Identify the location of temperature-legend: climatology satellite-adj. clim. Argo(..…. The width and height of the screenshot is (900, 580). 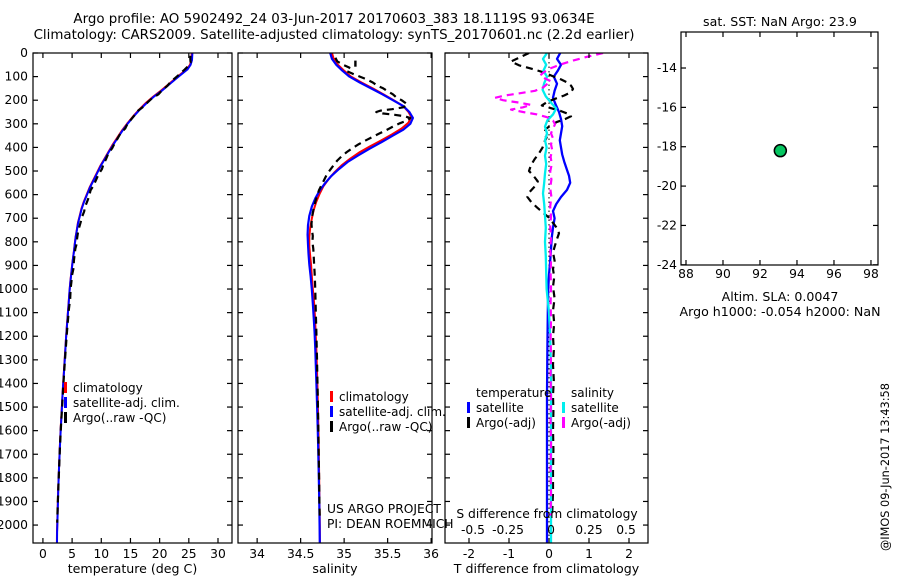
(122, 402).